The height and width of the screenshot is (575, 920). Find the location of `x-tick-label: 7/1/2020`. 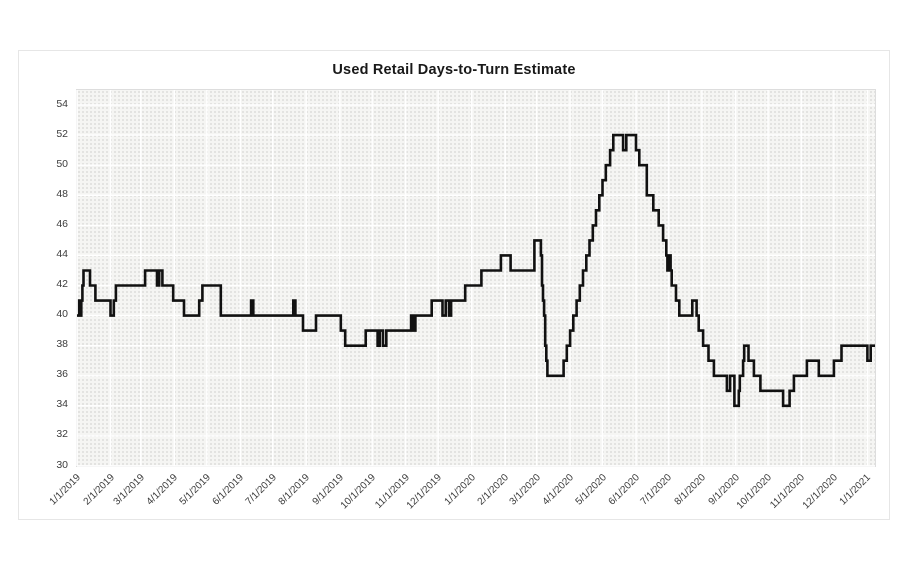

x-tick-label: 7/1/2020 is located at coordinates (657, 490).